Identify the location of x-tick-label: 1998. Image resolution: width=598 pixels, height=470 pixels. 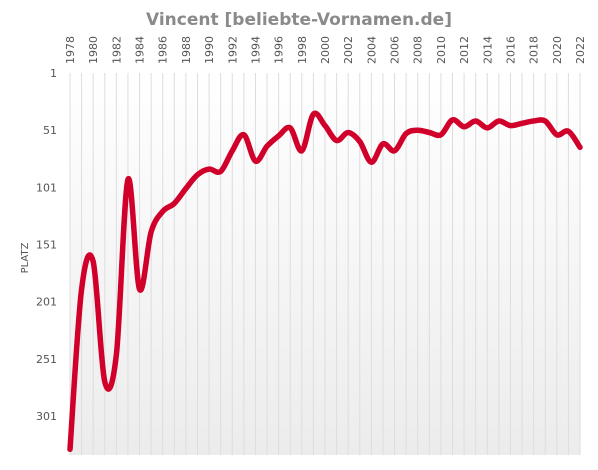
(302, 50).